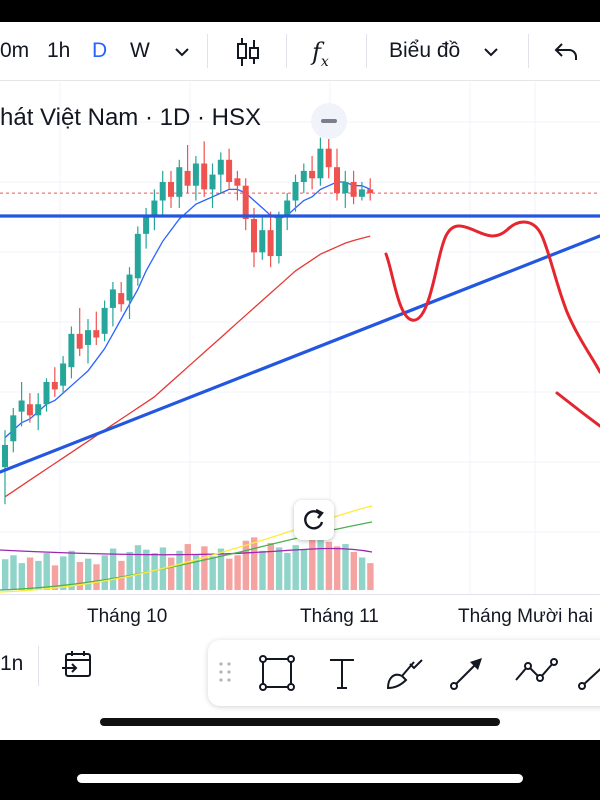  I want to click on drag-handle-icon, so click(225, 674).